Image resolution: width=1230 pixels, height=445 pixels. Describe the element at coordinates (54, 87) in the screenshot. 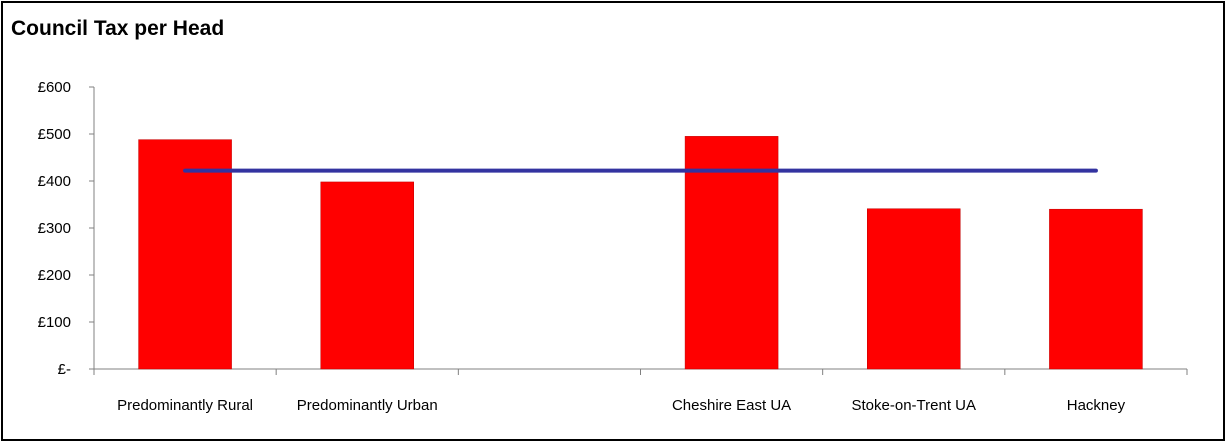

I see `y-tick-label: £600` at that location.